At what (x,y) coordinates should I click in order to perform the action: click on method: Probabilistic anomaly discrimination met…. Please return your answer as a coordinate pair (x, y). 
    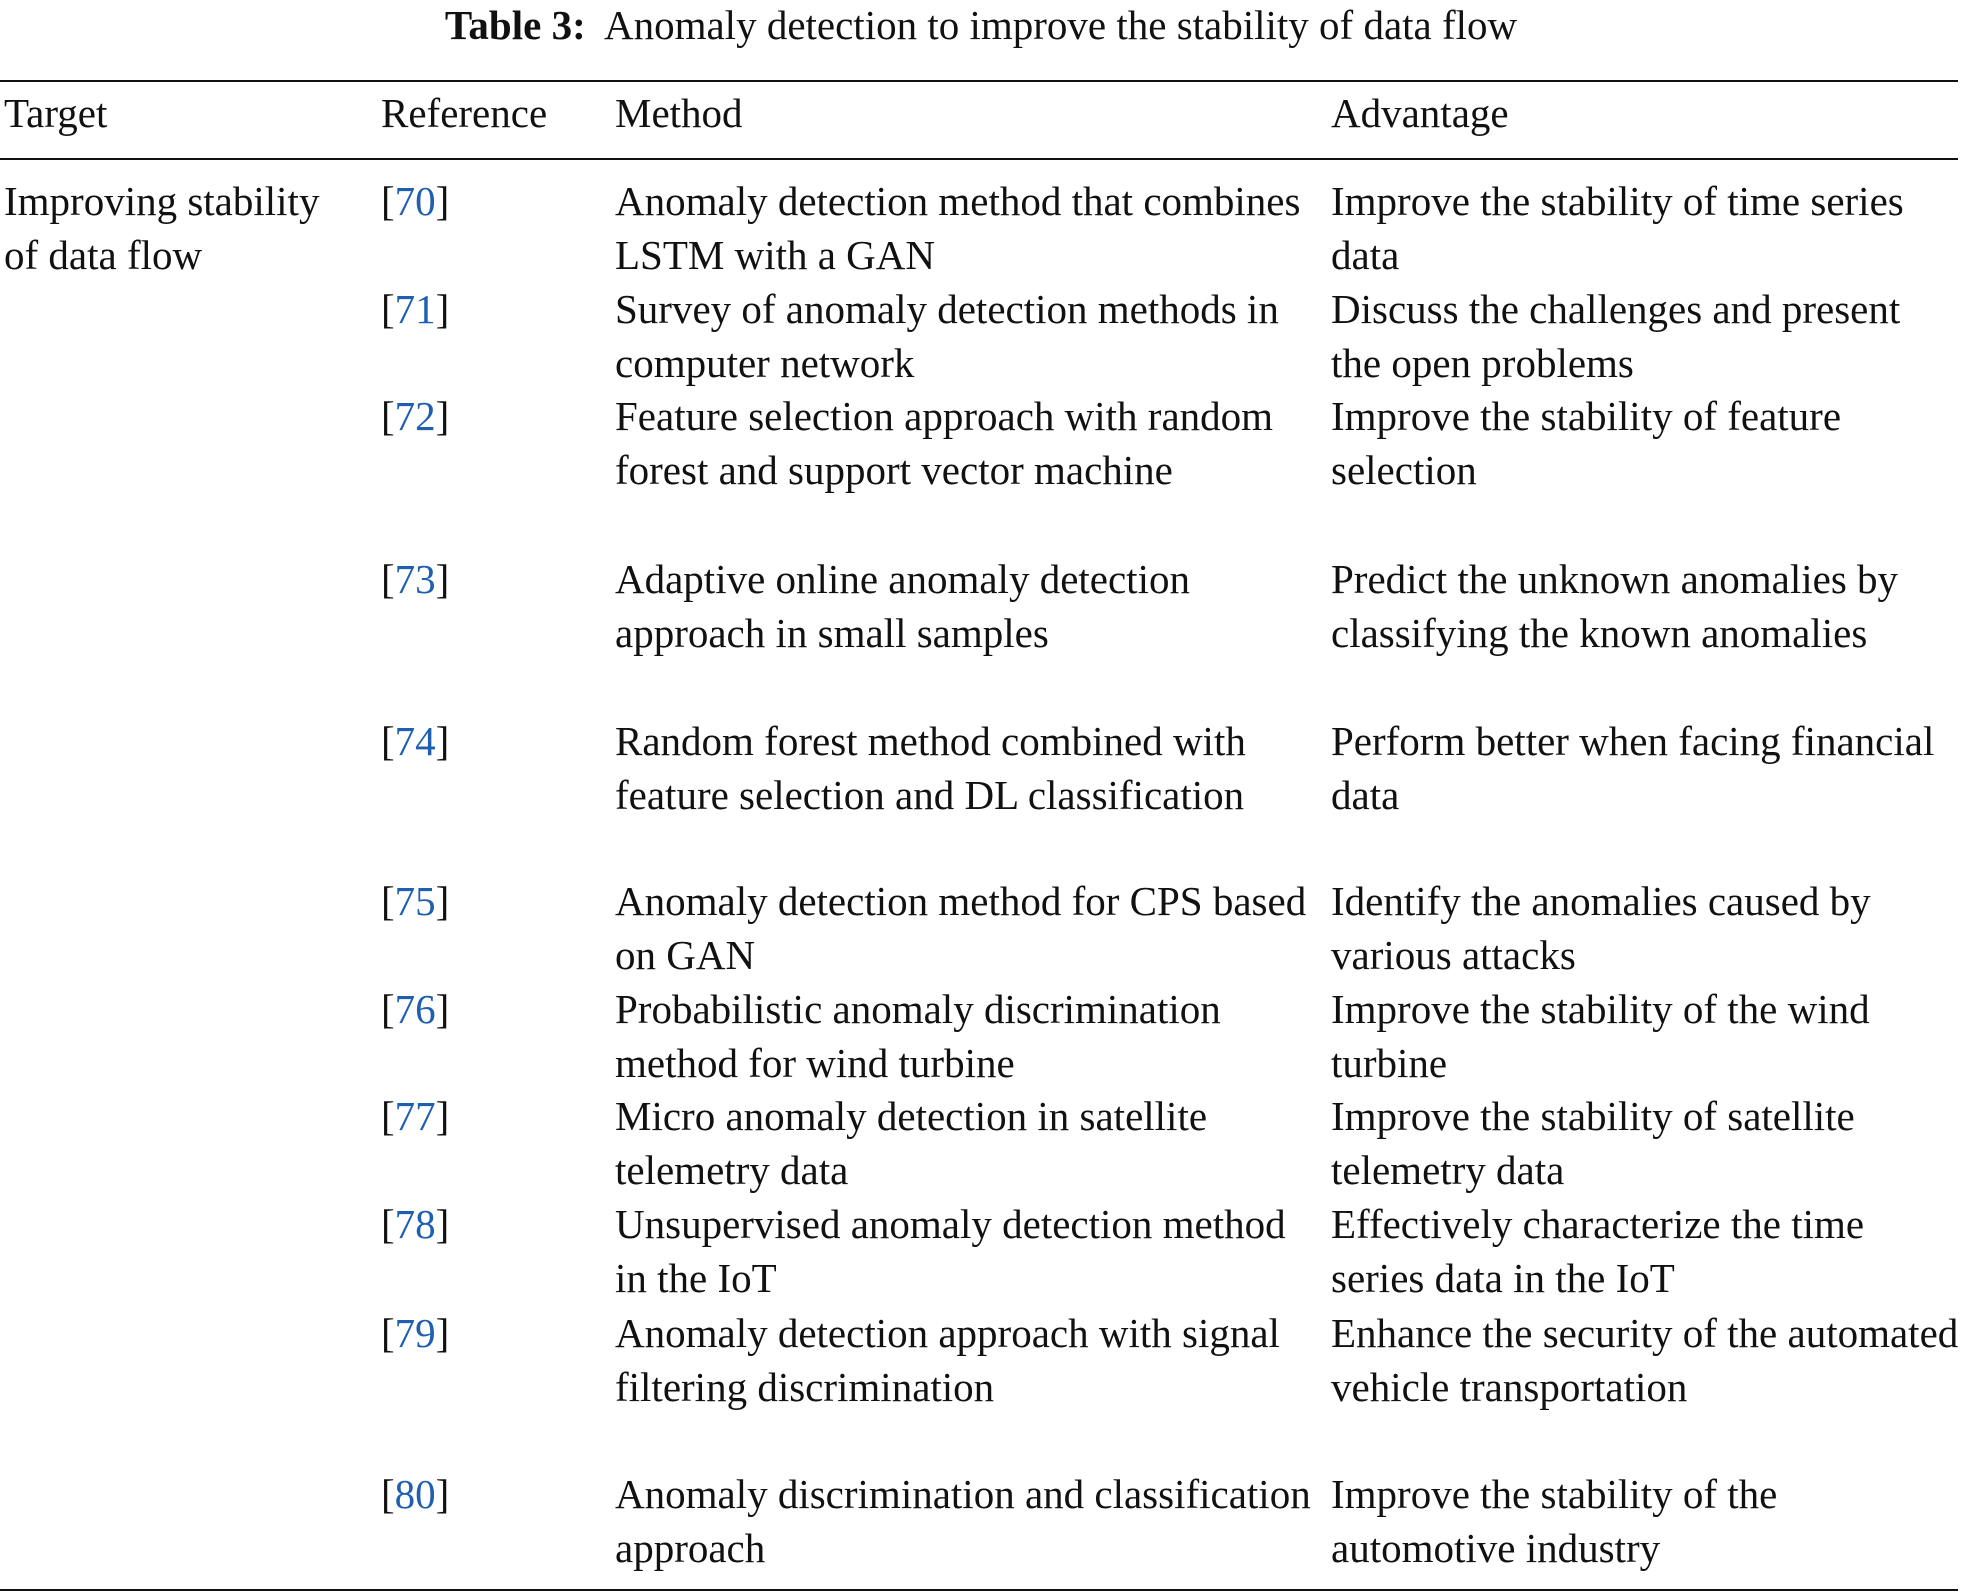
    Looking at the image, I should click on (918, 1036).